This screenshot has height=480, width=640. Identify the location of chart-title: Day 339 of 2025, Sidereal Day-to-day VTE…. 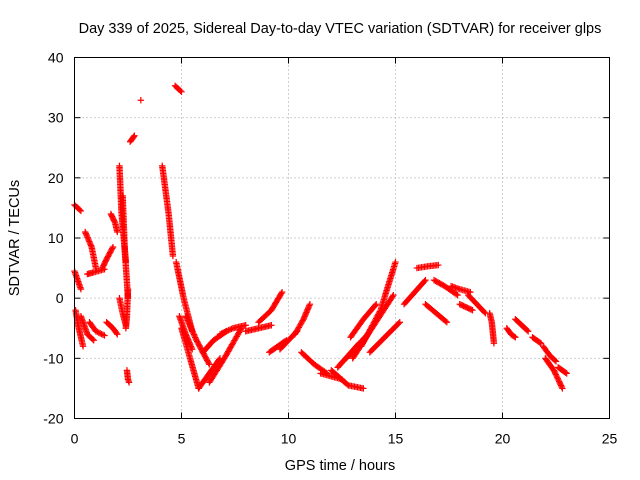
(340, 29).